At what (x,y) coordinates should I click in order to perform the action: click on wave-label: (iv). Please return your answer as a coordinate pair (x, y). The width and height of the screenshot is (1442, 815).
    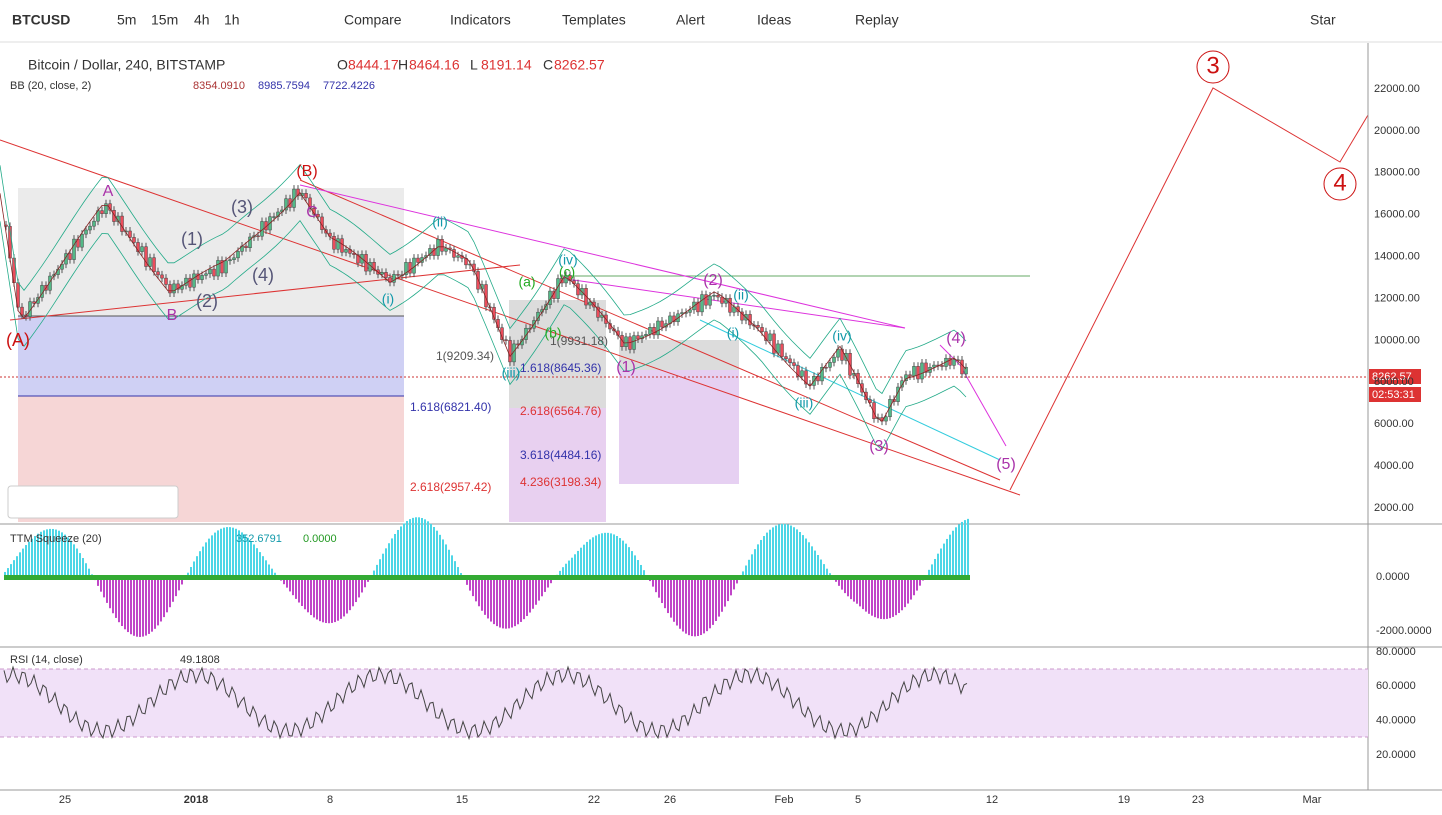
    Looking at the image, I should click on (841, 336).